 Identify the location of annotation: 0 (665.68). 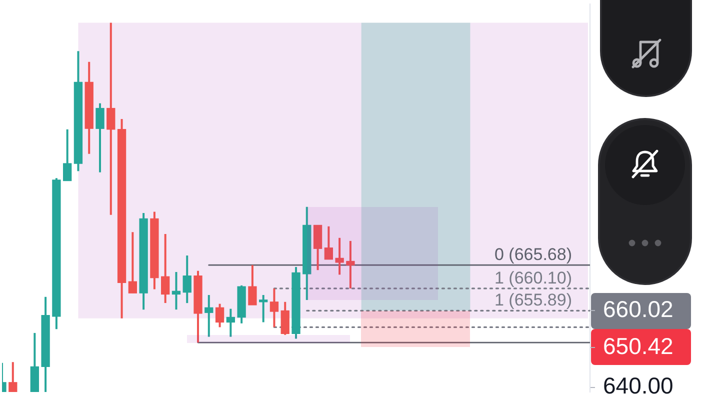
(533, 254).